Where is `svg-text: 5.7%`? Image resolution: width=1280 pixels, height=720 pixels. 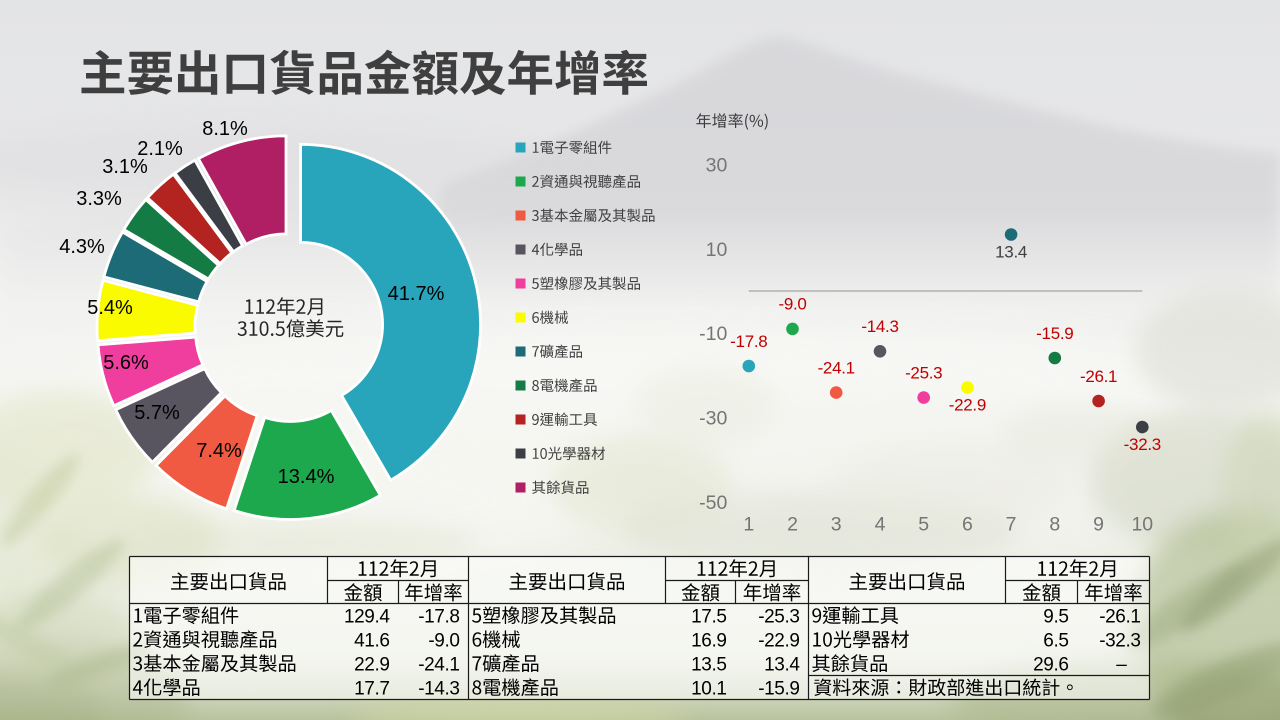
svg-text: 5.7% is located at coordinates (157, 413).